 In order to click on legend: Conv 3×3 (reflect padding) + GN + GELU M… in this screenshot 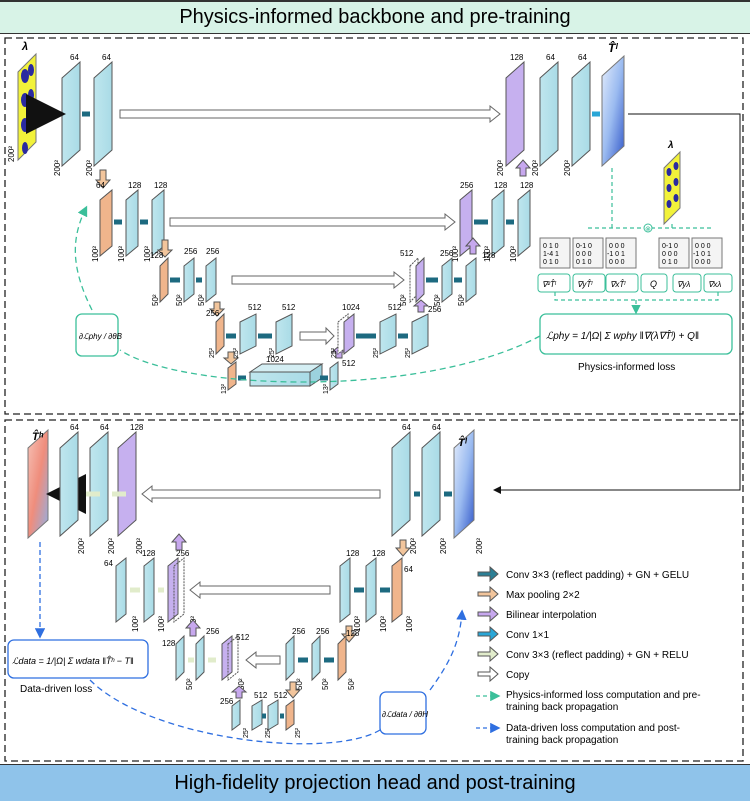, I will do `click(588, 655)`.